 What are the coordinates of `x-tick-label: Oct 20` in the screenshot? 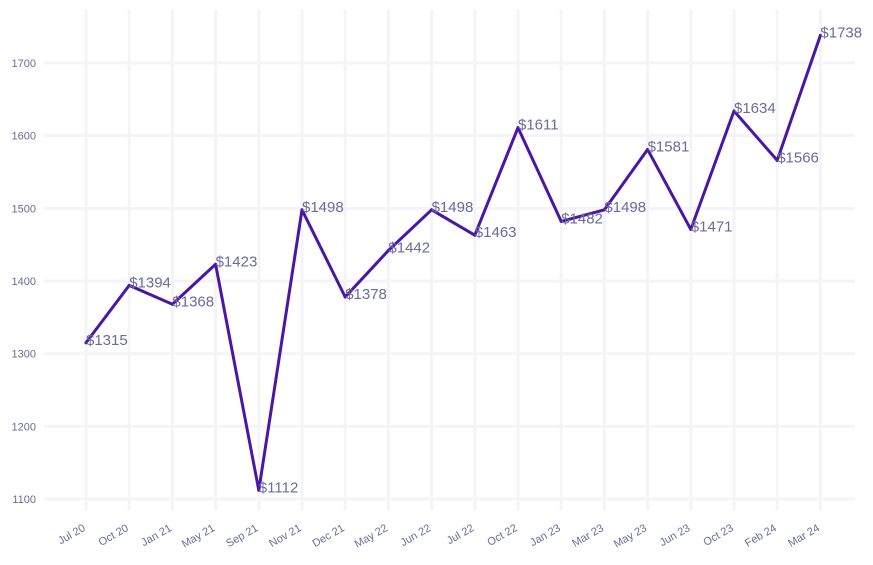 It's located at (114, 535).